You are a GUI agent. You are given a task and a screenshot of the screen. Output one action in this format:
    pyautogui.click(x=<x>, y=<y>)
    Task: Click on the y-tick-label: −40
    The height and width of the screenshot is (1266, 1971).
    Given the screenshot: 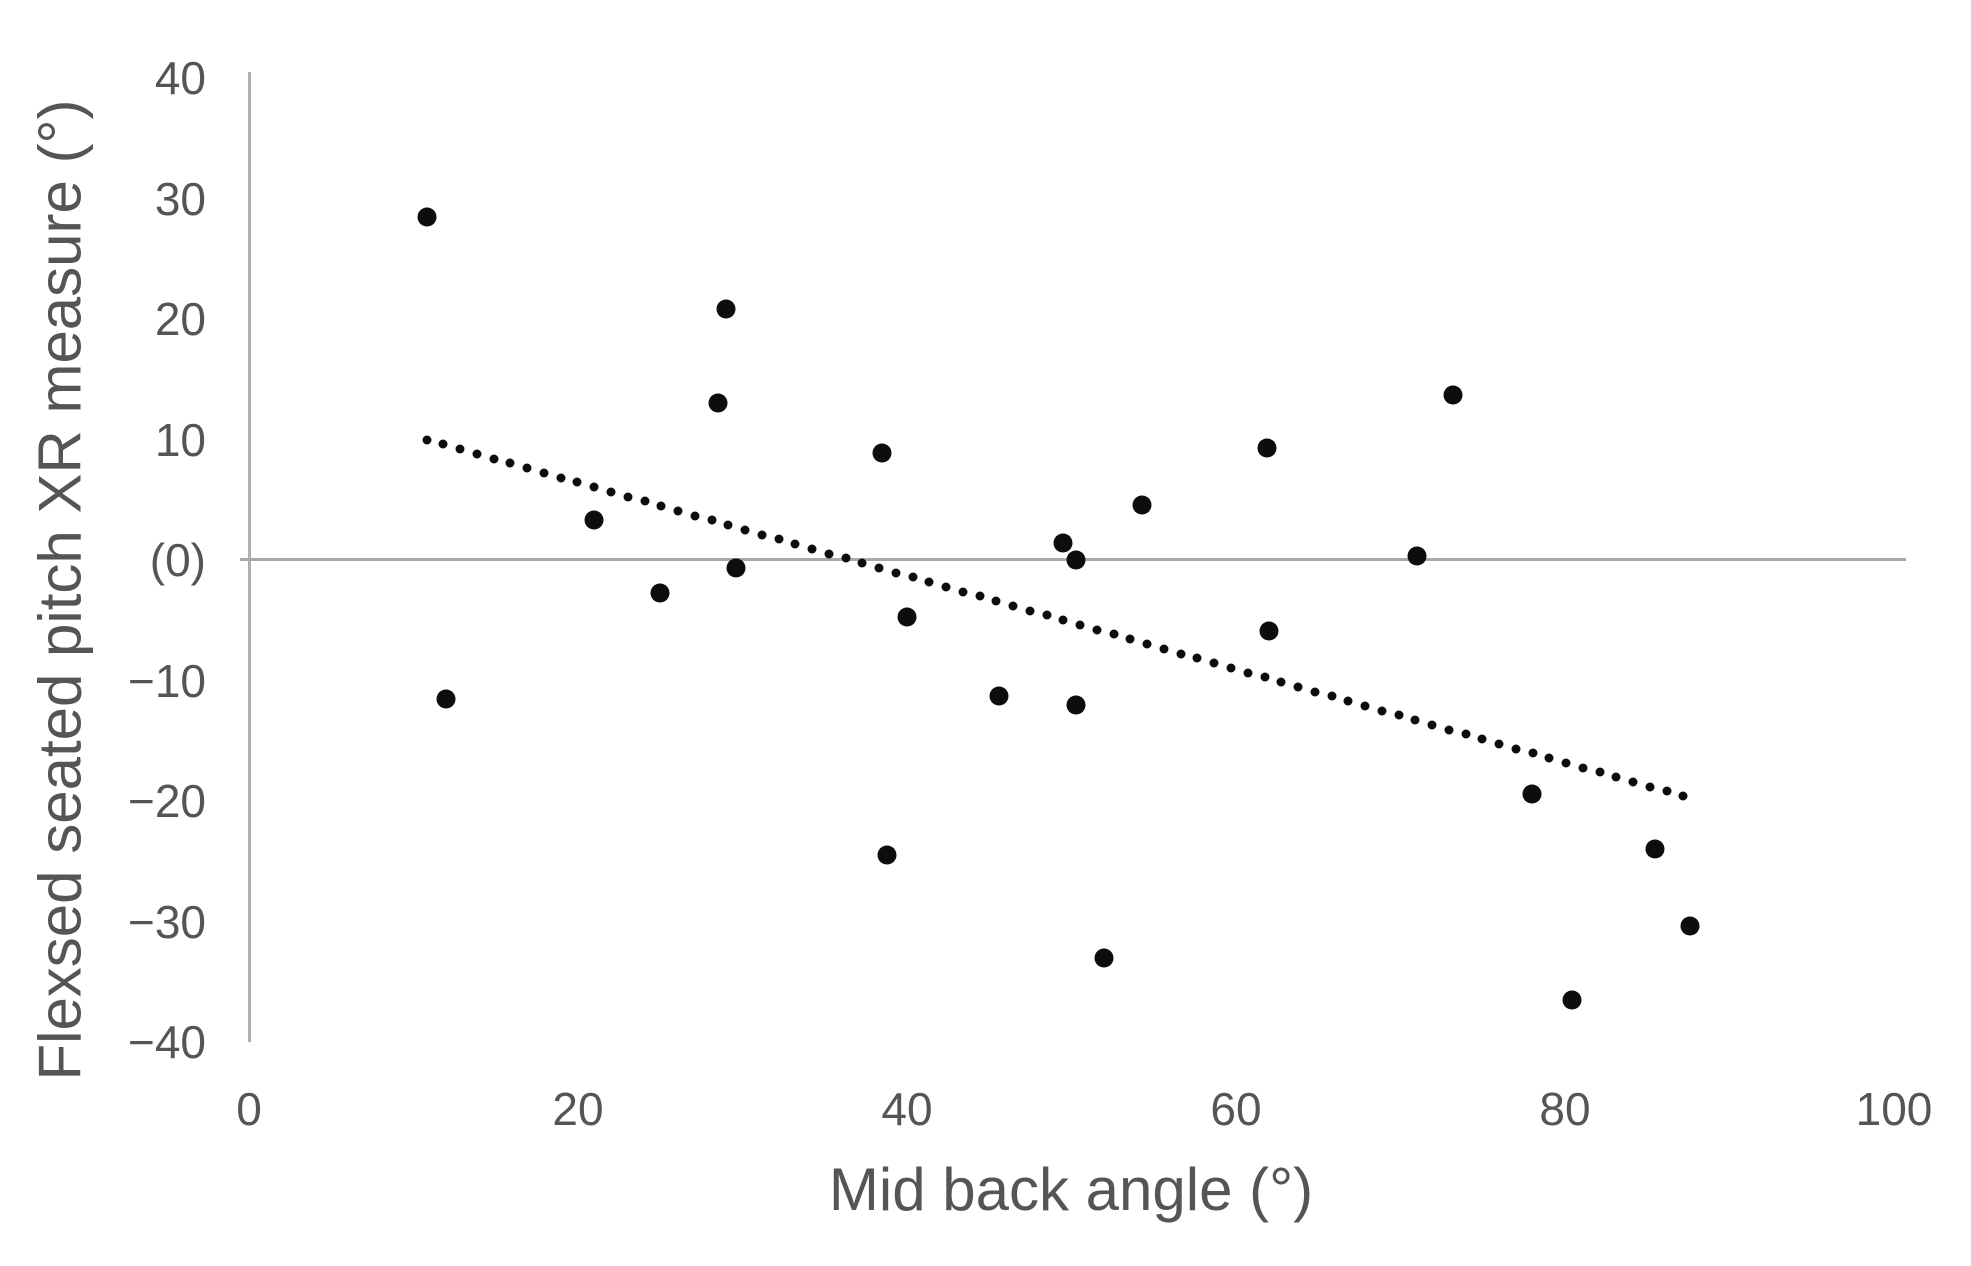 What is the action you would take?
    pyautogui.click(x=166, y=1042)
    